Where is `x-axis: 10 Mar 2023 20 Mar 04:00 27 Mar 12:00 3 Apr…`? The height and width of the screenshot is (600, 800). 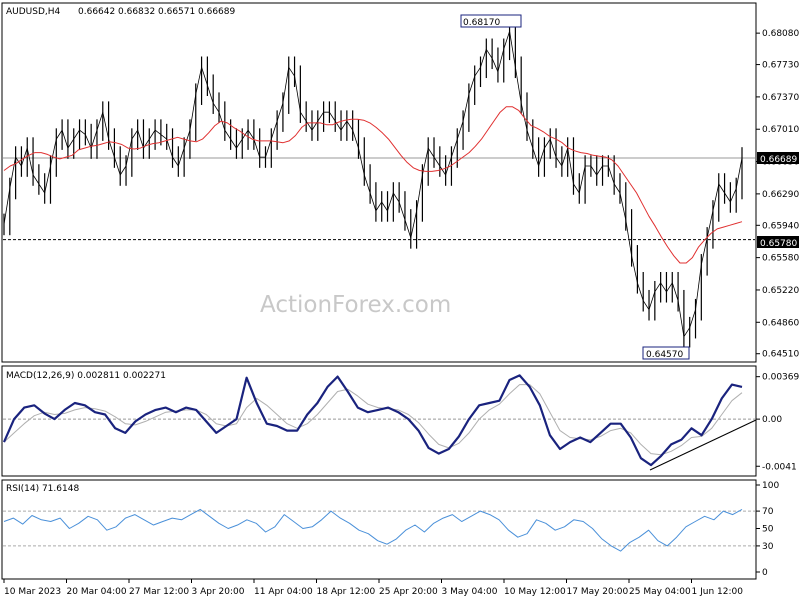
x-axis: 10 Mar 2023 20 Mar 04:00 27 Mar 12:00 3 Apr… is located at coordinates (373, 588).